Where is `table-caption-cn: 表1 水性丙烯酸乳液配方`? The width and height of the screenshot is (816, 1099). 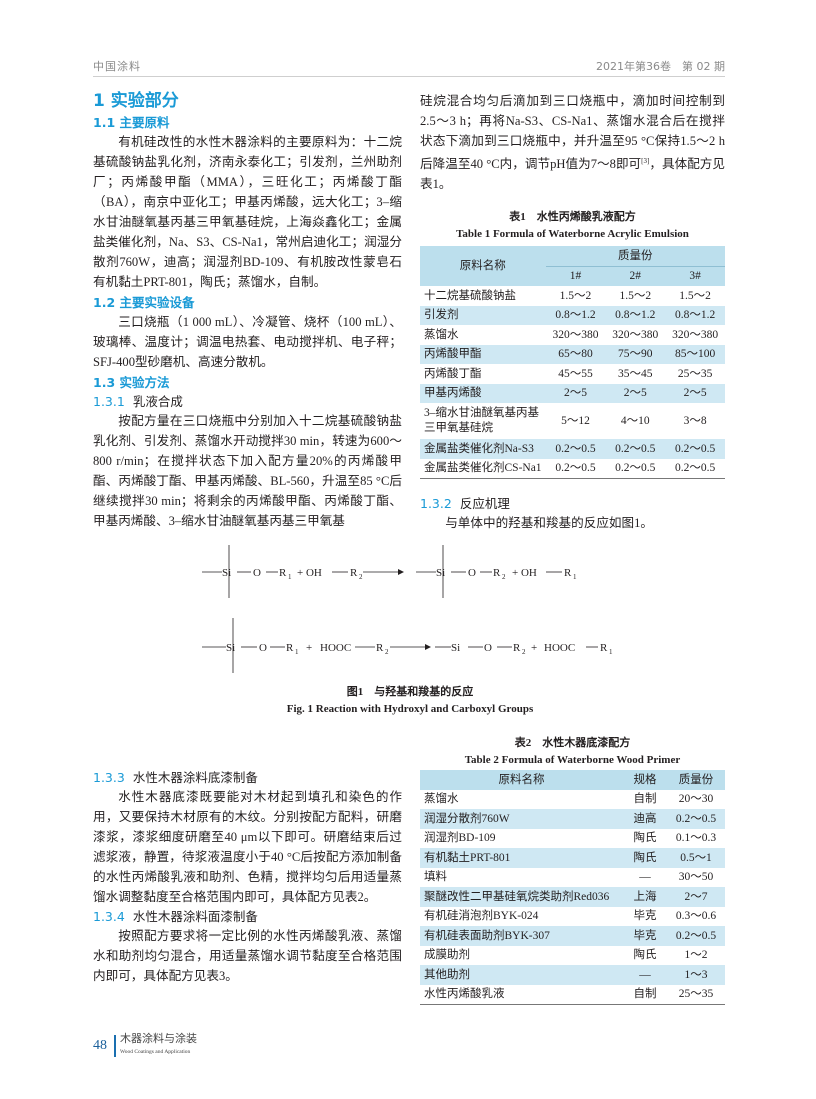
table-caption-cn: 表1 水性丙烯酸乳液配方 is located at coordinates (572, 217).